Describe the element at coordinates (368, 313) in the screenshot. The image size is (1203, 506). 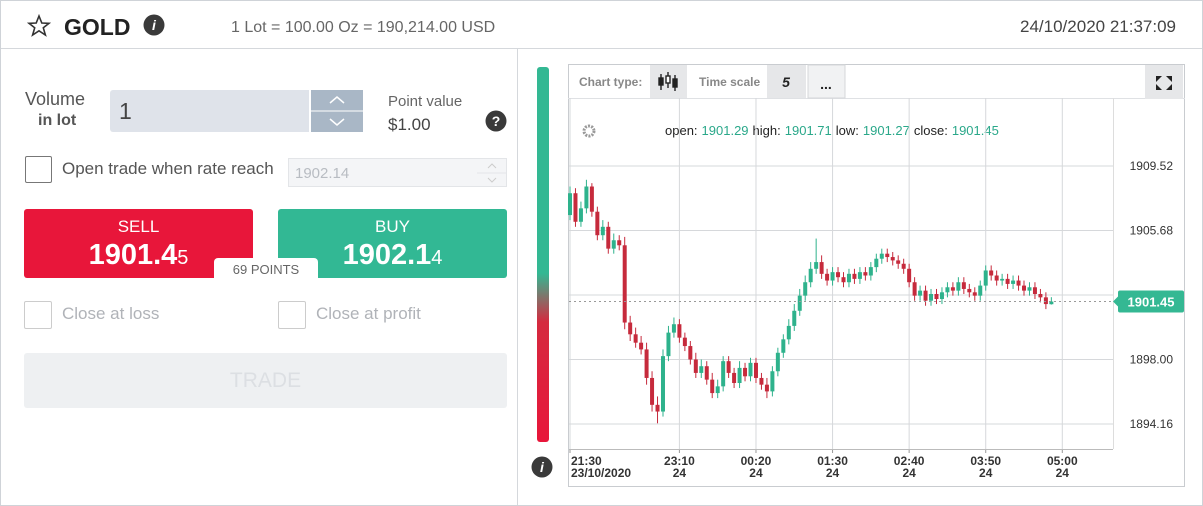
I see `close-profit-label: Close at profit` at that location.